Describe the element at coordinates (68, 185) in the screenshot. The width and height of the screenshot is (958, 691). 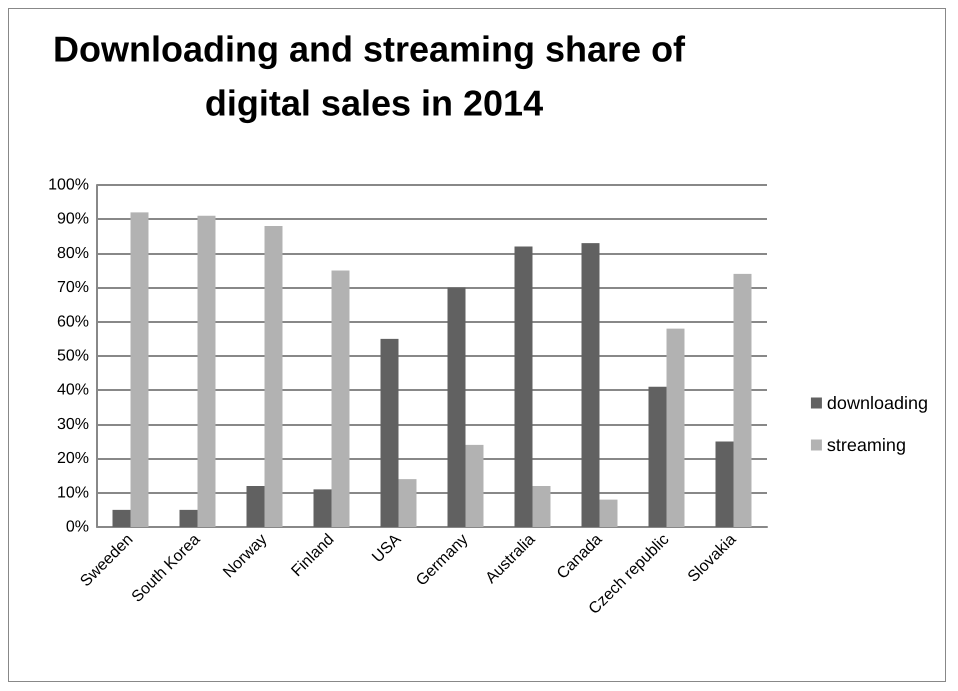
I see `y-tick-label: 100%` at that location.